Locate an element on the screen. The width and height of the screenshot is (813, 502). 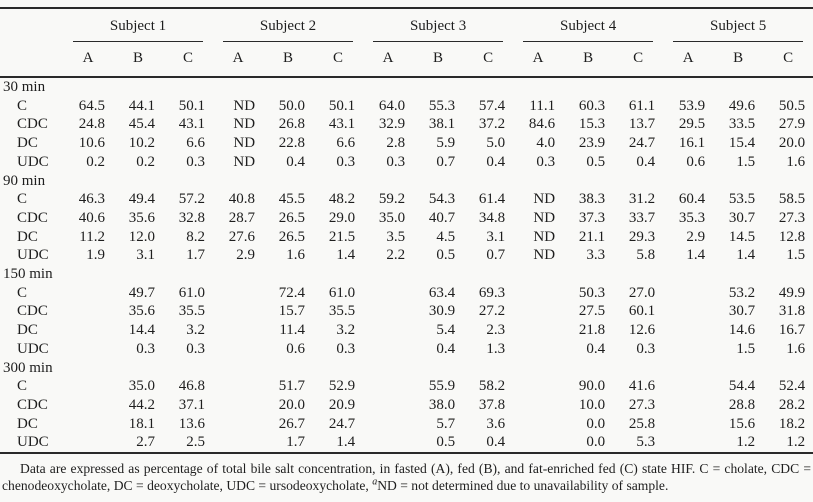
value-cell: 35.5 is located at coordinates (192, 311).